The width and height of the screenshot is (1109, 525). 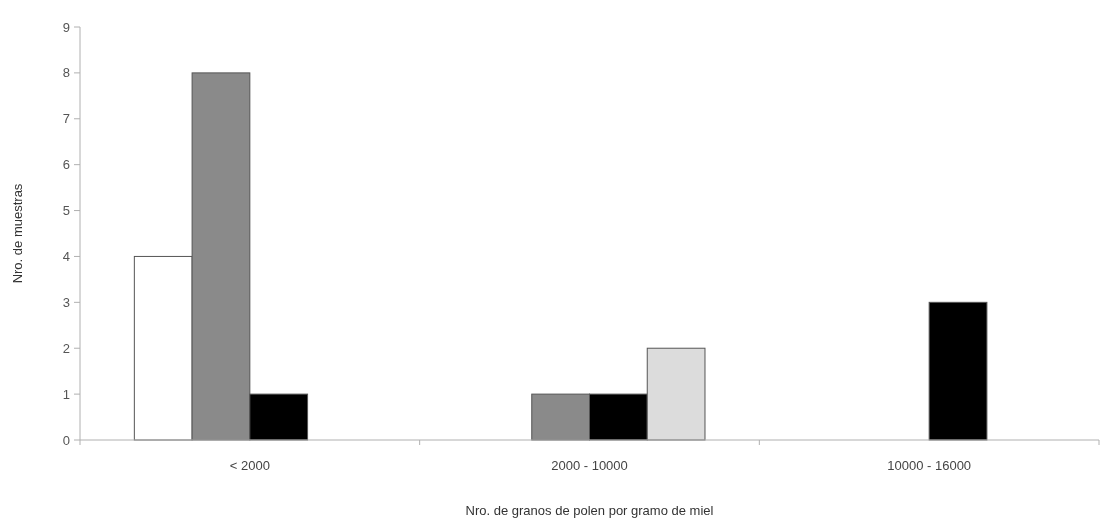 I want to click on y-tick-label: 1, so click(x=66, y=394).